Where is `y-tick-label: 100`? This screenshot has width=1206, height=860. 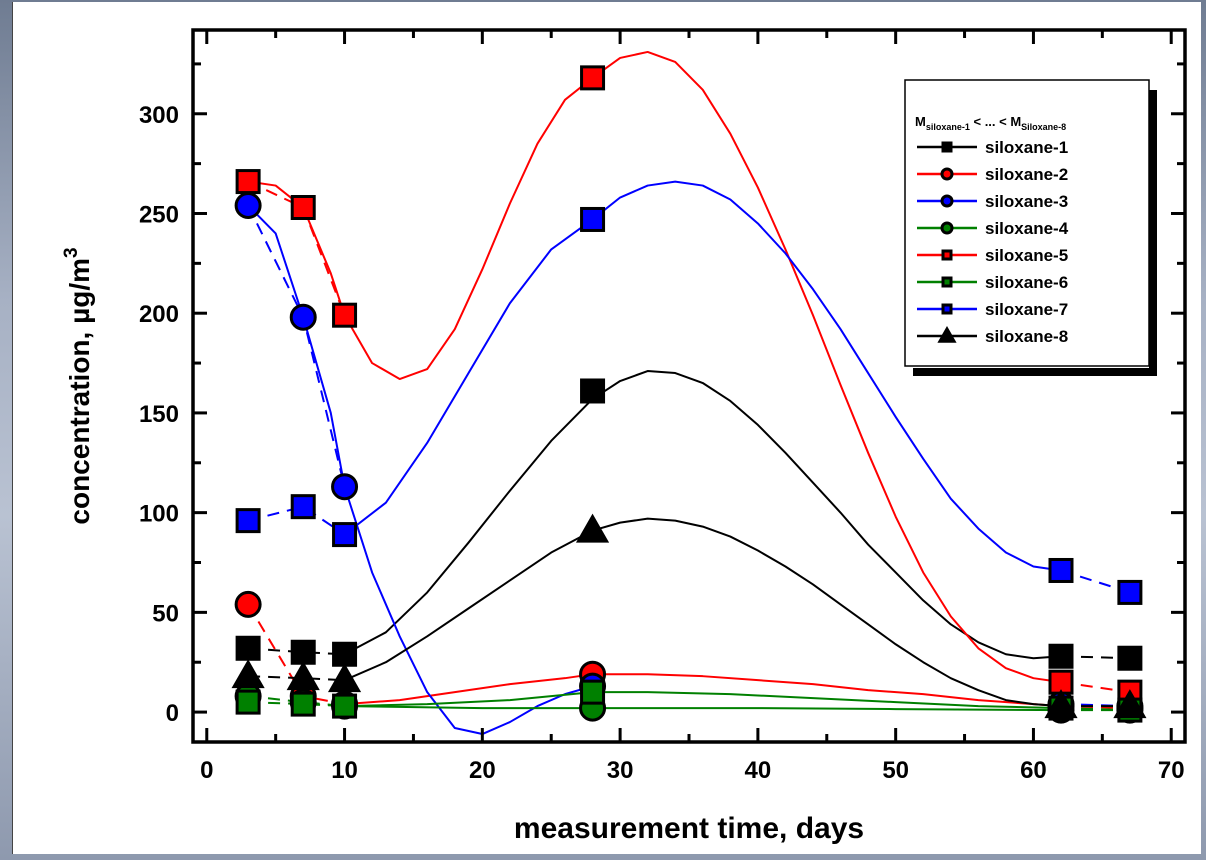
y-tick-label: 100 is located at coordinates (159, 514).